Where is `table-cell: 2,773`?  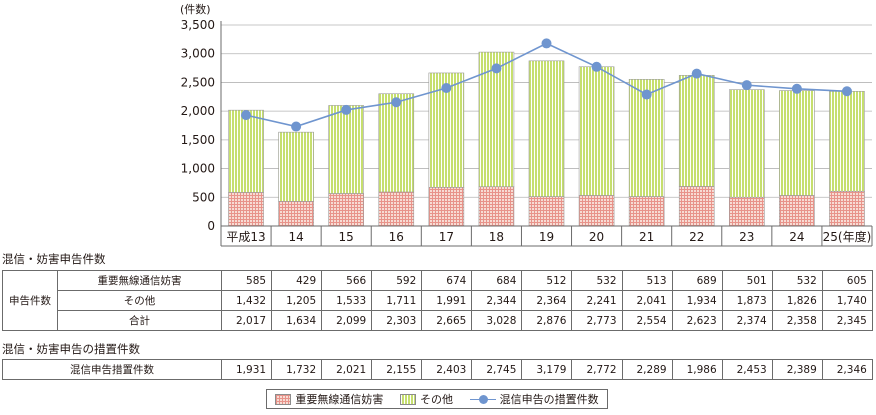
table-cell: 2,773 is located at coordinates (597, 320).